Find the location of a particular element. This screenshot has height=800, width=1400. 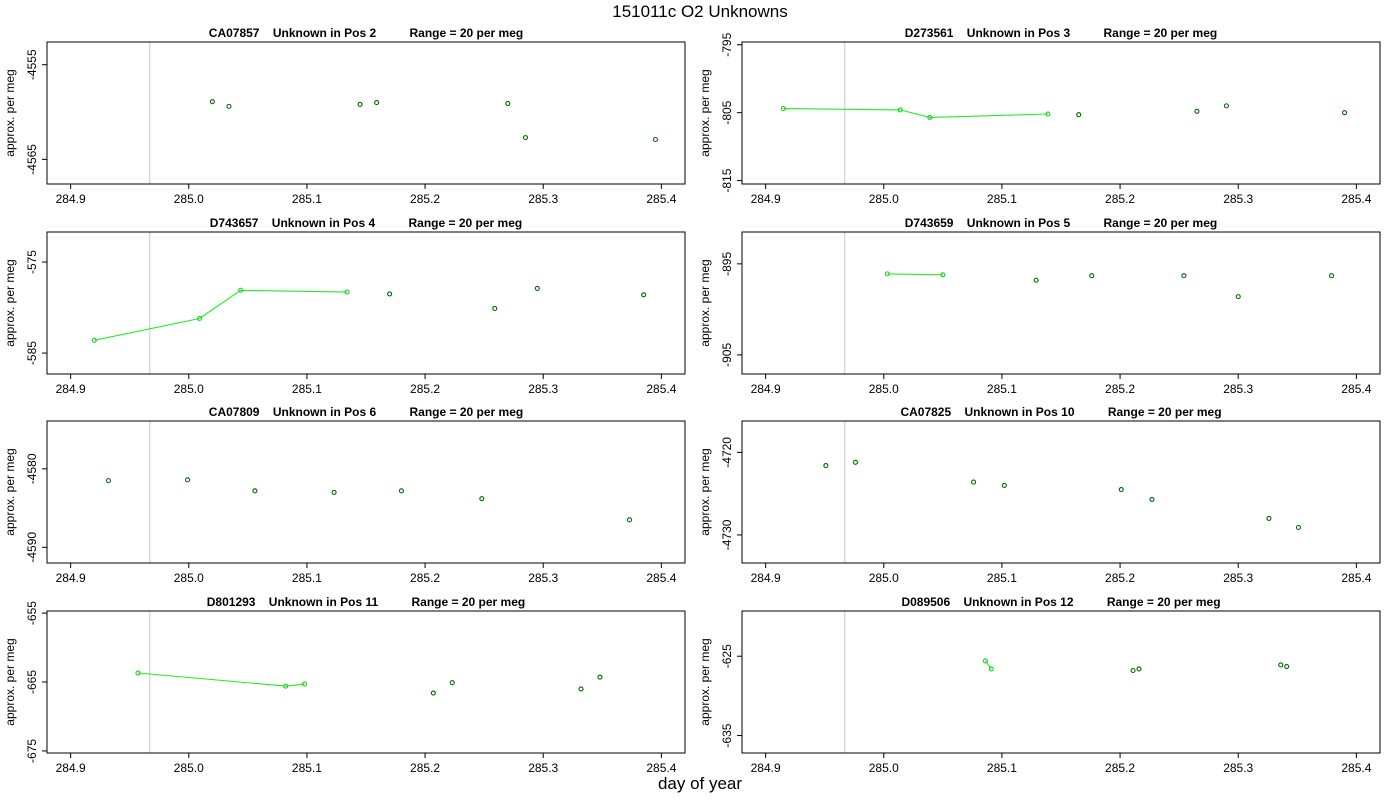

y-tick-label: -905 is located at coordinates (727, 355).